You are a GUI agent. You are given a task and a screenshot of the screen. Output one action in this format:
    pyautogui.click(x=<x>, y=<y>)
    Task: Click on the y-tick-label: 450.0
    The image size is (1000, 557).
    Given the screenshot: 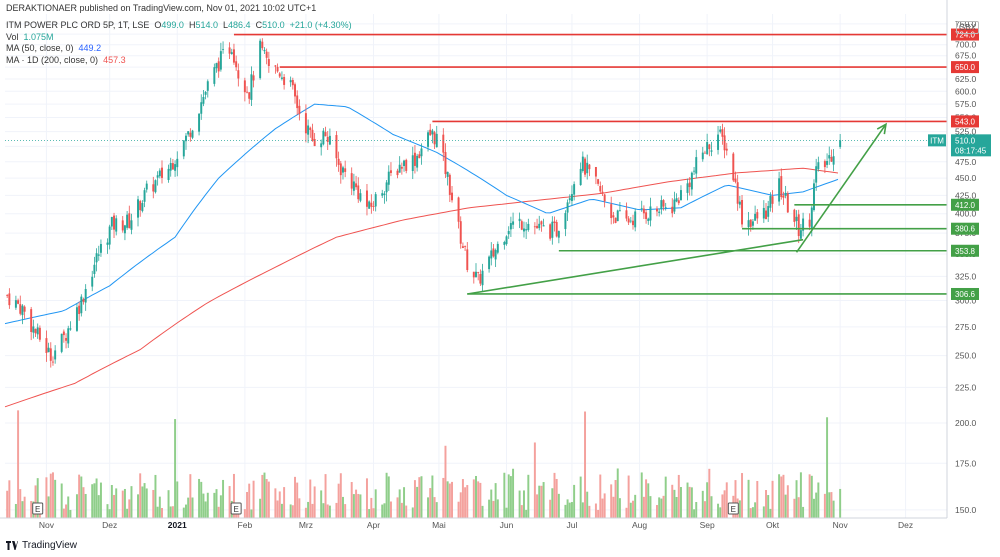 What is the action you would take?
    pyautogui.click(x=966, y=178)
    